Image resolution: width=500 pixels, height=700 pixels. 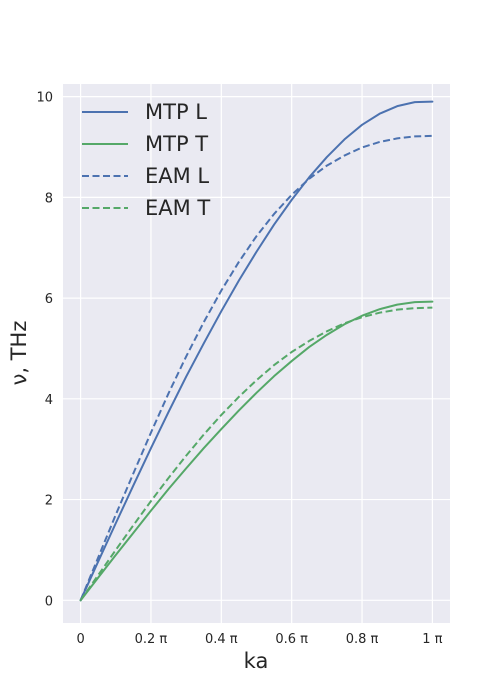 I want to click on y-tick-label: 8, so click(x=49, y=198).